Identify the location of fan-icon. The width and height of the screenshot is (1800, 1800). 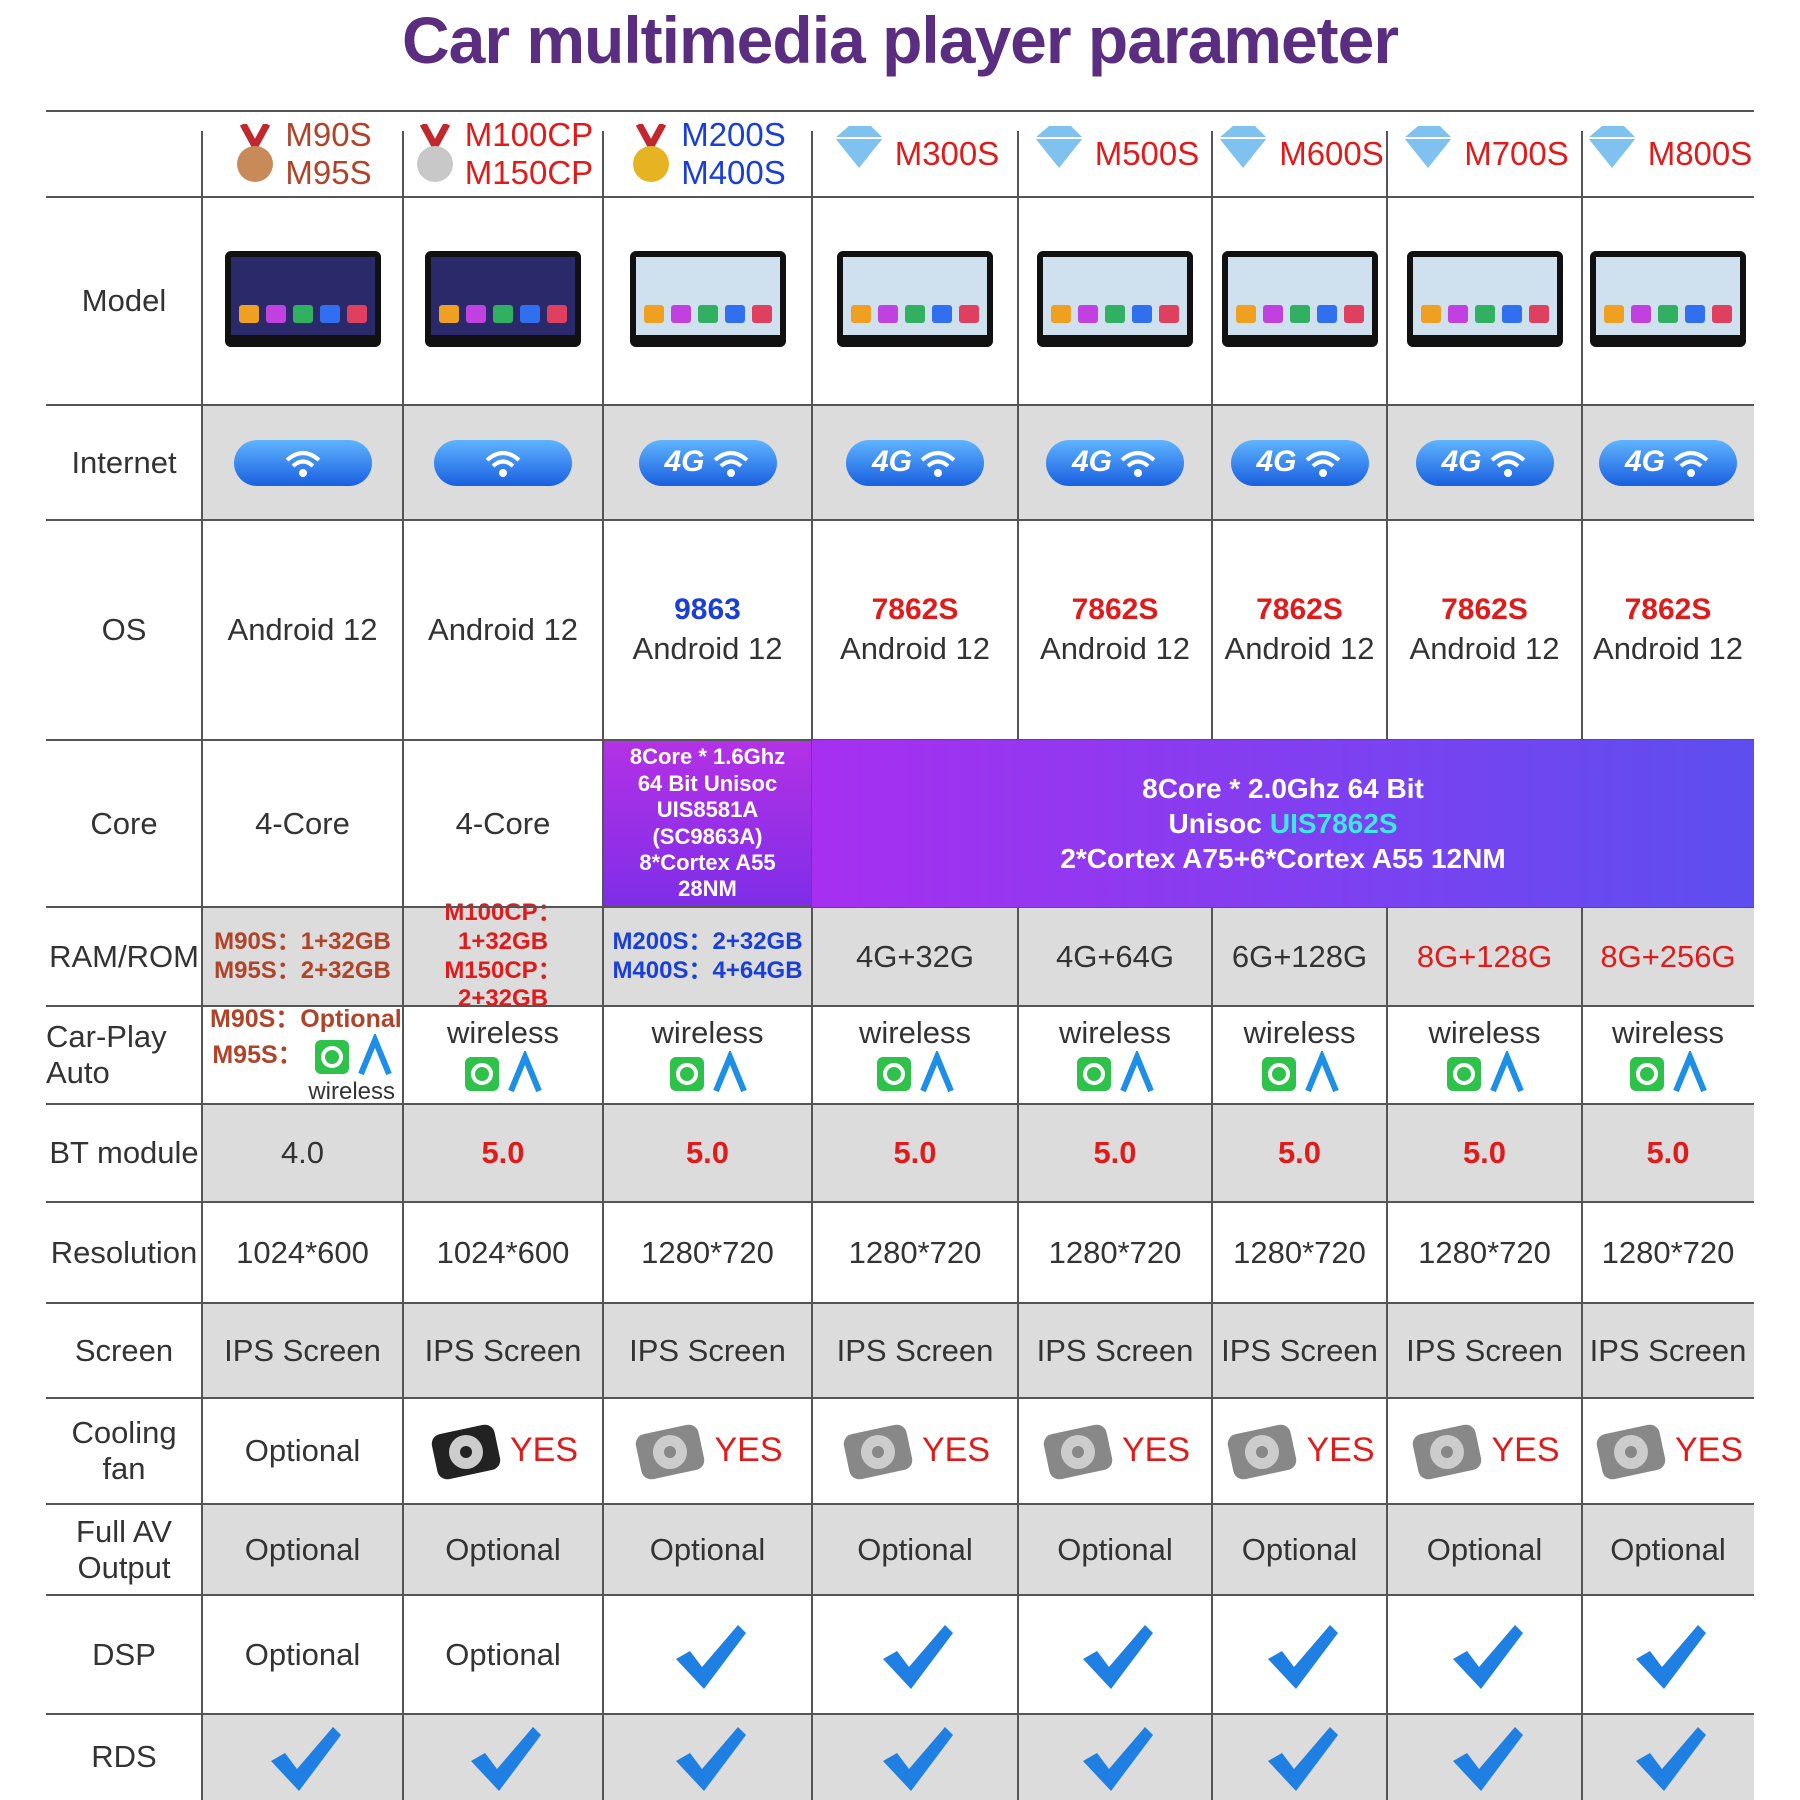
(1631, 1451).